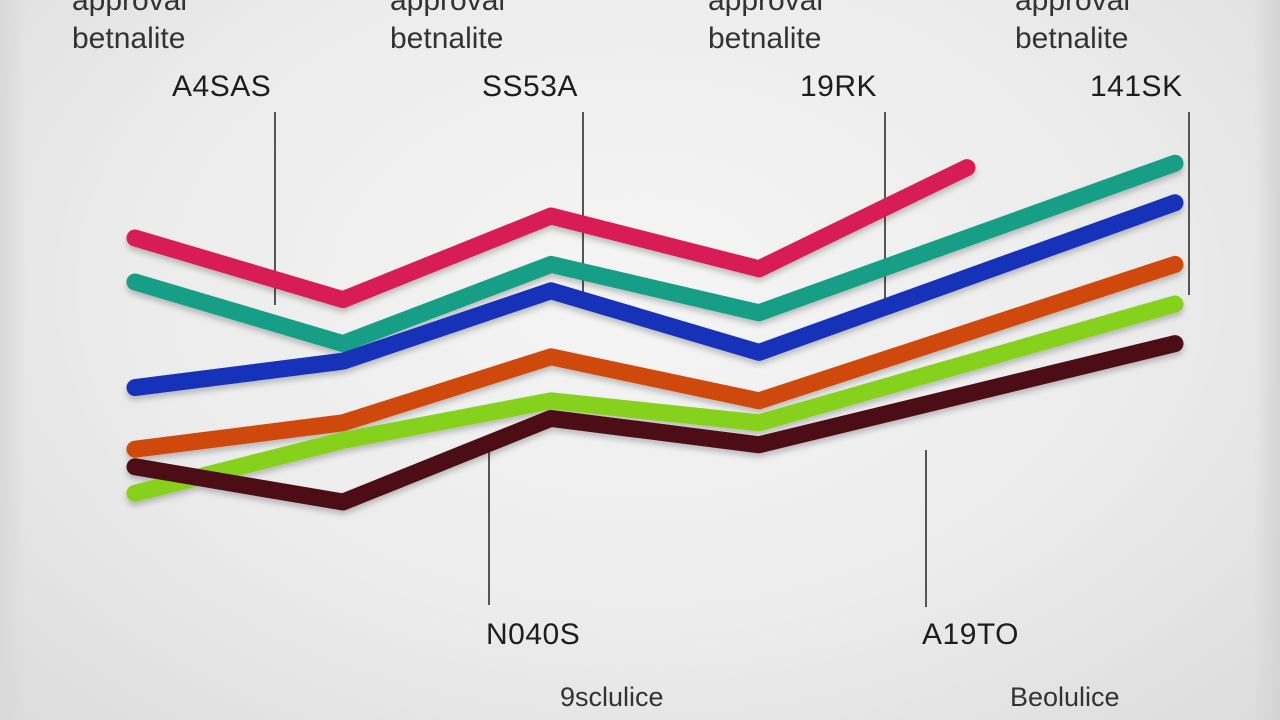 This screenshot has width=1280, height=720. What do you see at coordinates (447, 38) in the screenshot?
I see `top-caption-2-line2: betnalite` at bounding box center [447, 38].